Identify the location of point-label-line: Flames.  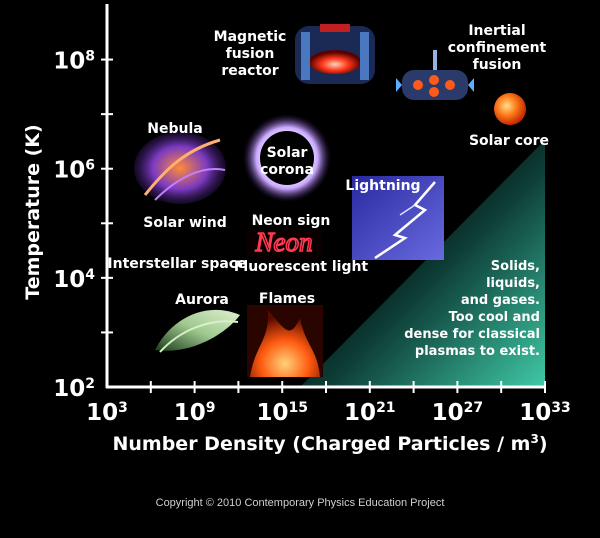
(287, 299).